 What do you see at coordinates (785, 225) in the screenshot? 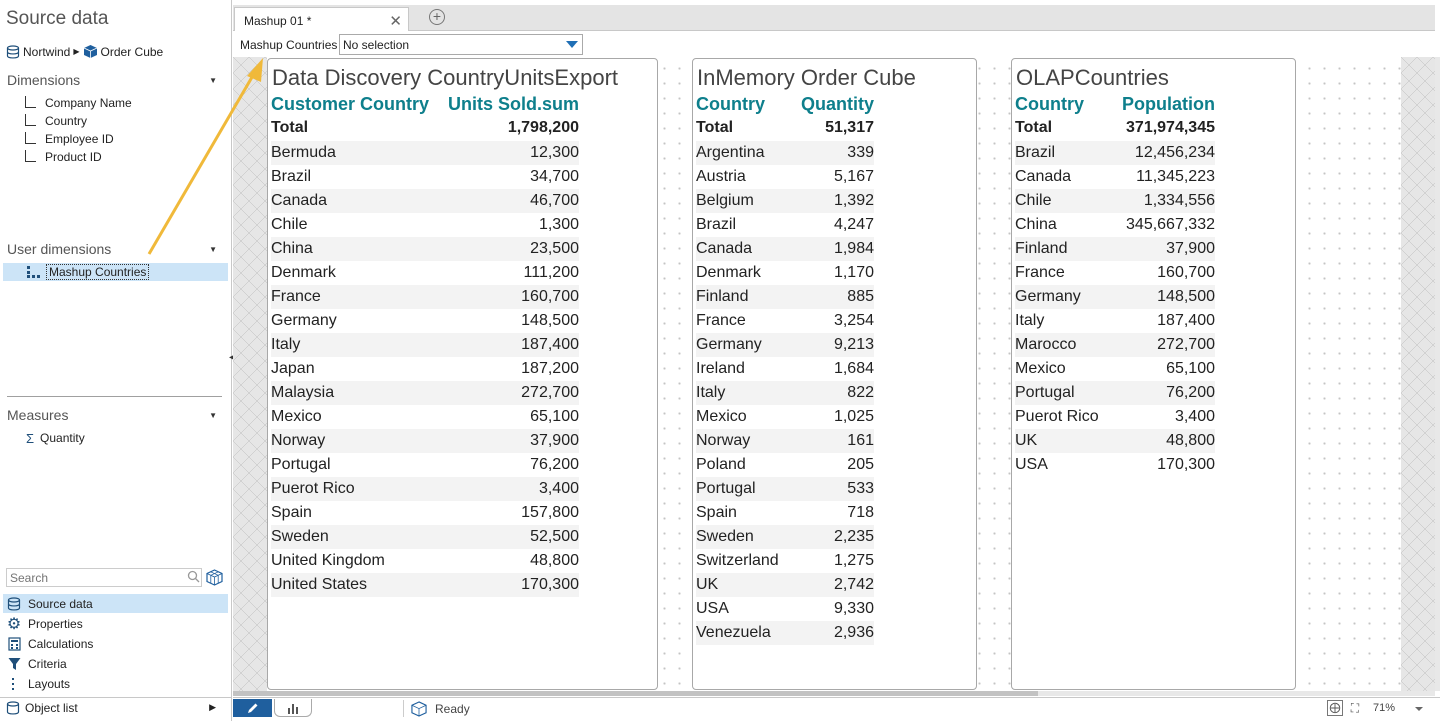
I see `table-row: Brazil 4,247` at bounding box center [785, 225].